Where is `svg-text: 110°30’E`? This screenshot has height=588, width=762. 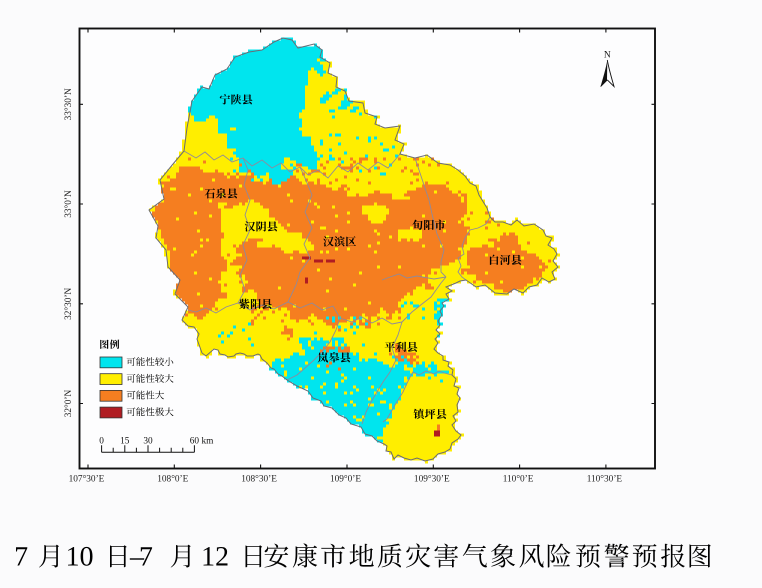 svg-text: 110°30’E is located at coordinates (605, 479).